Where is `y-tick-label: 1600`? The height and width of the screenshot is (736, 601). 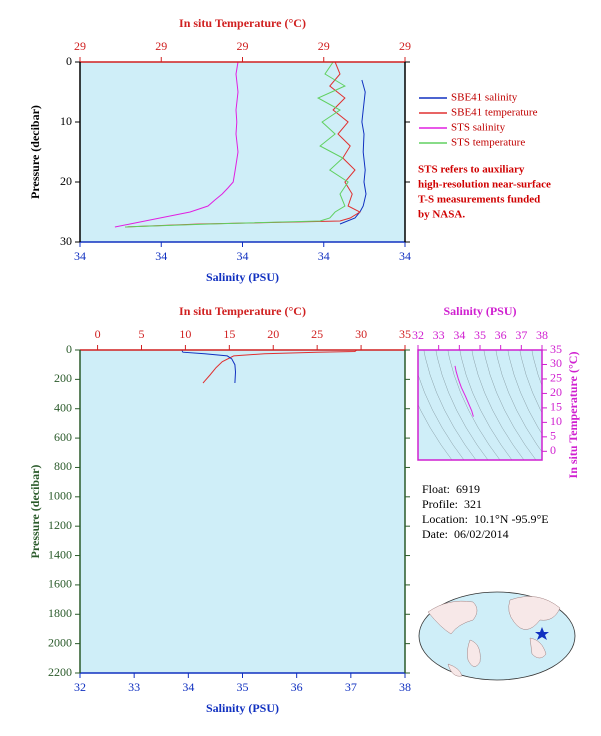
y-tick-label: 1600 is located at coordinates (60, 584).